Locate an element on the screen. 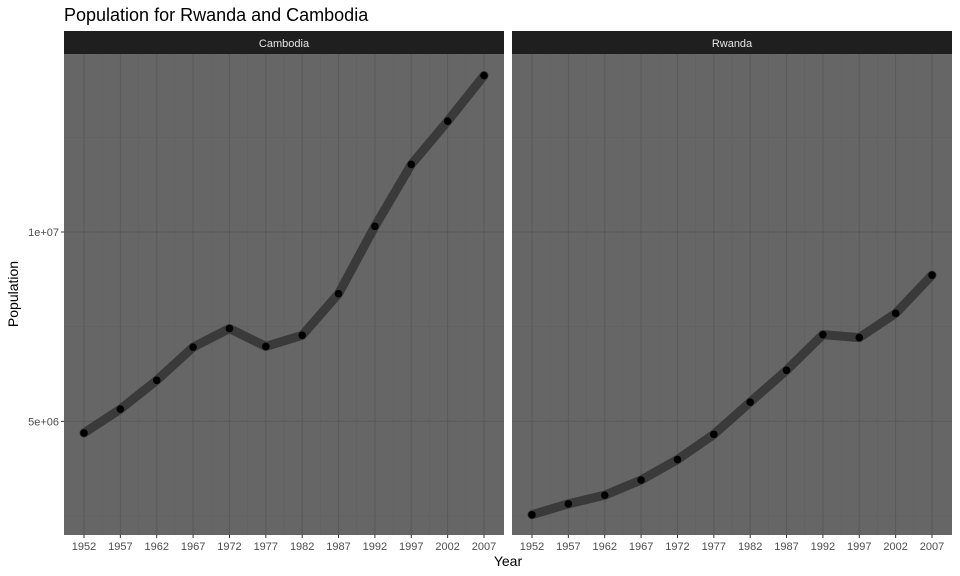 This screenshot has width=960, height=576. y-tick-label: 1e+07 is located at coordinates (43, 233).